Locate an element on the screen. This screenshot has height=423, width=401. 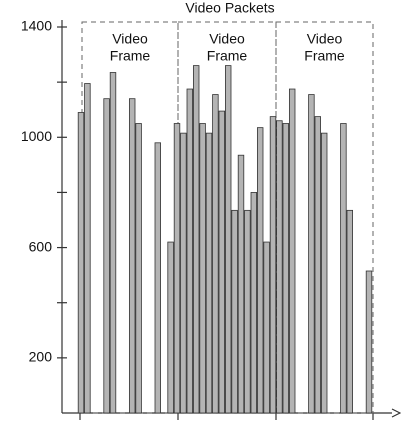
chart-title: Video Packets is located at coordinates (229, 8).